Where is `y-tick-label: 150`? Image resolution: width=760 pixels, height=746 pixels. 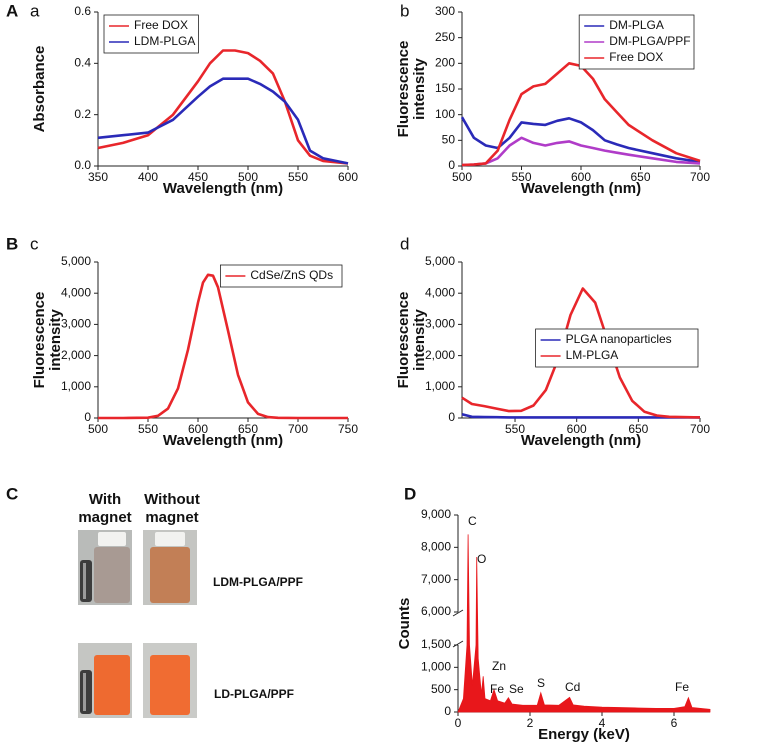 y-tick-label: 150 is located at coordinates (445, 88).